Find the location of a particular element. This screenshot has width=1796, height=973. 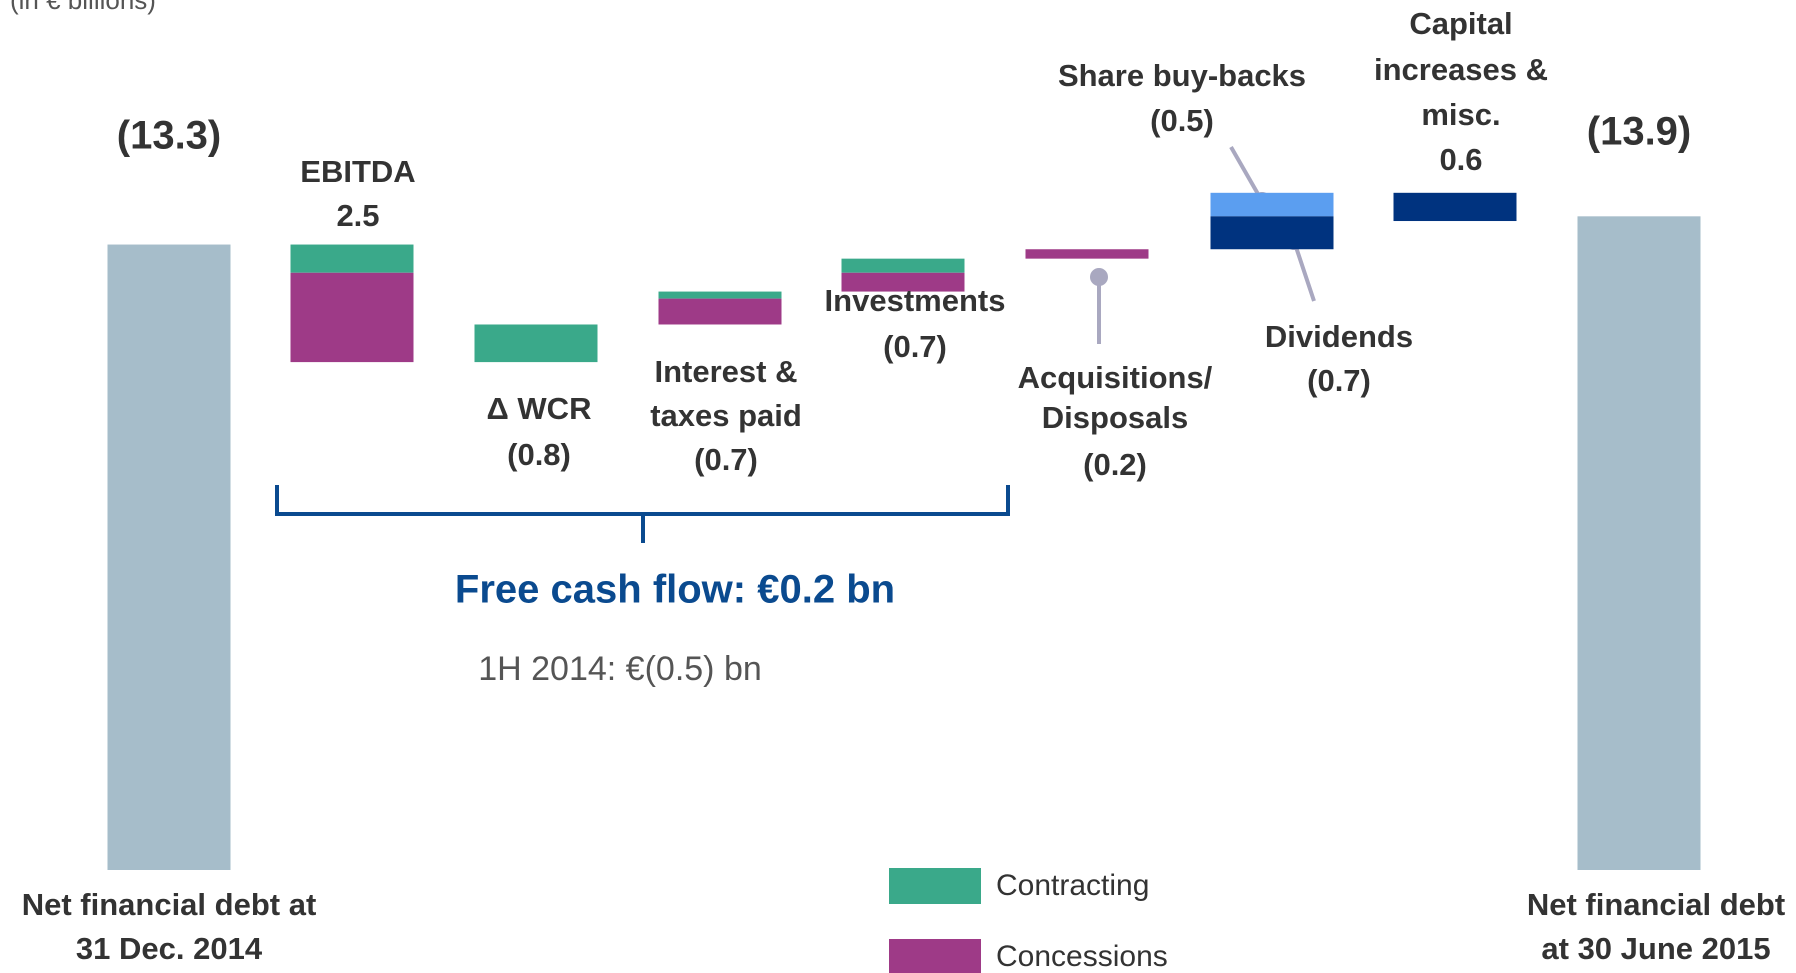

value-label: (13.9) is located at coordinates (1639, 132).